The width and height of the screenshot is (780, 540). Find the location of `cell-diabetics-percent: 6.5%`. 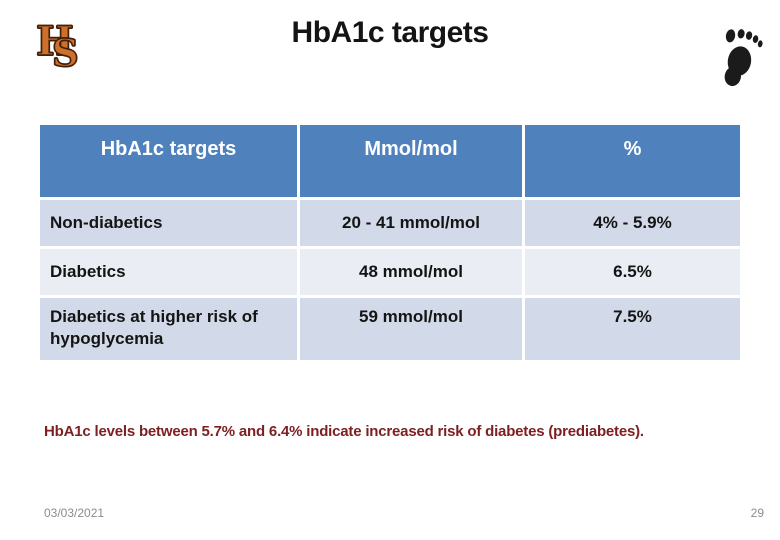

cell-diabetics-percent: 6.5% is located at coordinates (632, 272).